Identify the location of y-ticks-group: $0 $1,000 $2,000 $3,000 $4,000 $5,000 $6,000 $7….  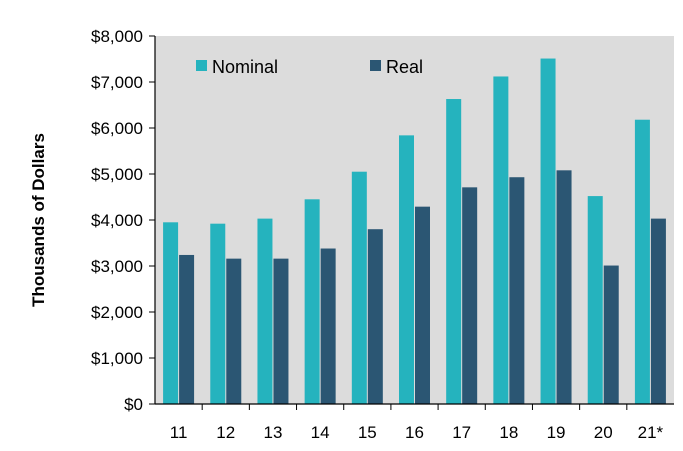
(123, 220).